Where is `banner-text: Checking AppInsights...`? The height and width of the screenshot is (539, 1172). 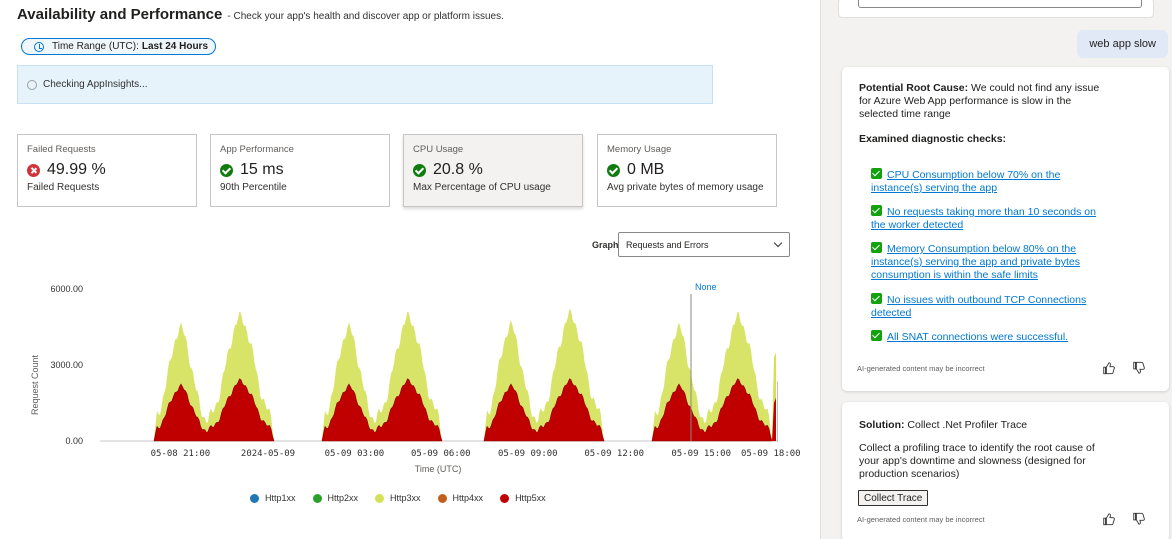 banner-text: Checking AppInsights... is located at coordinates (95, 84).